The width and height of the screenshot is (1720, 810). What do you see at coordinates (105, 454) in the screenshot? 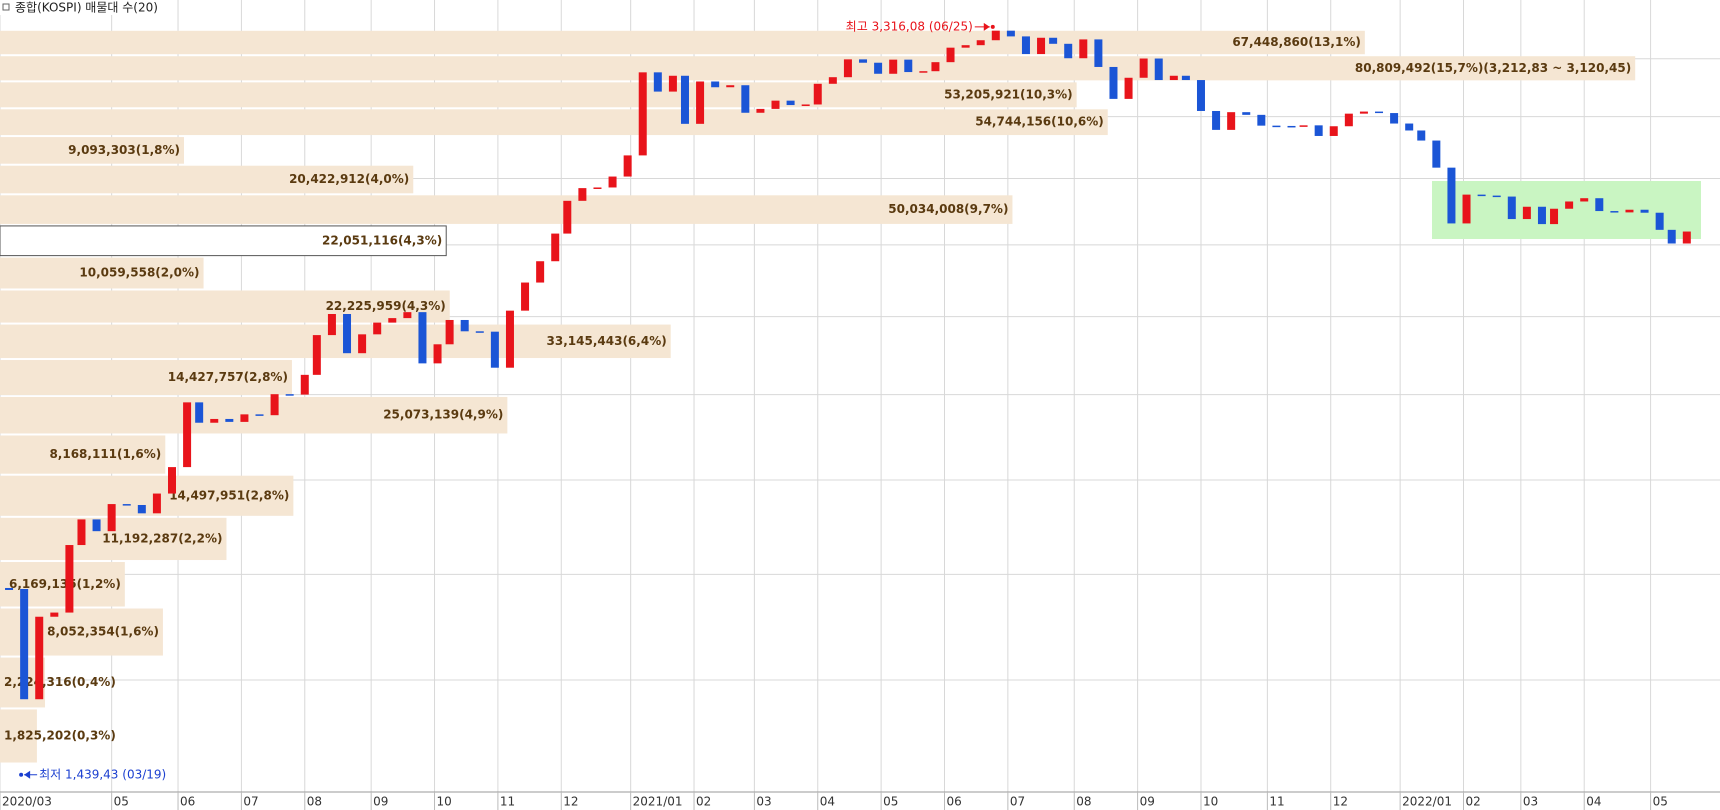
I see `profile-label: 8,168,111(1,6%)` at bounding box center [105, 454].